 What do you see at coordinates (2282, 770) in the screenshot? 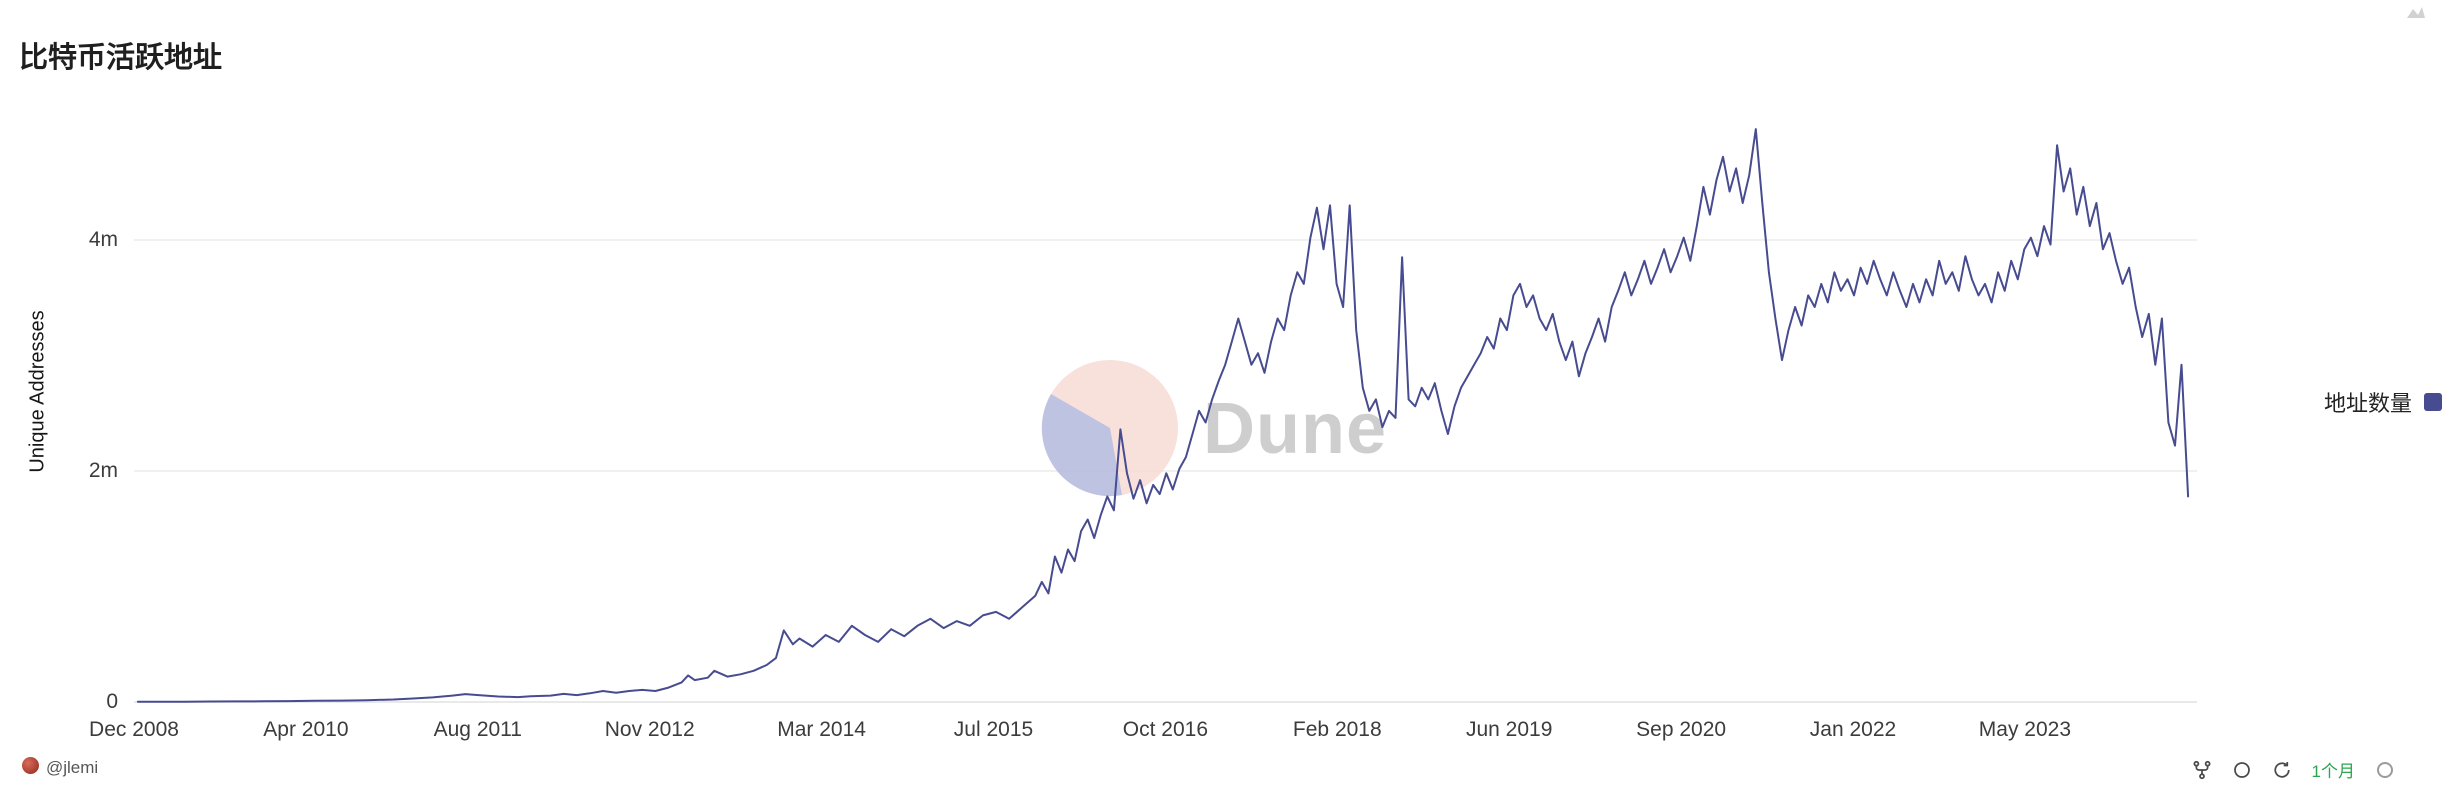
I see `refresh-history-icon` at bounding box center [2282, 770].